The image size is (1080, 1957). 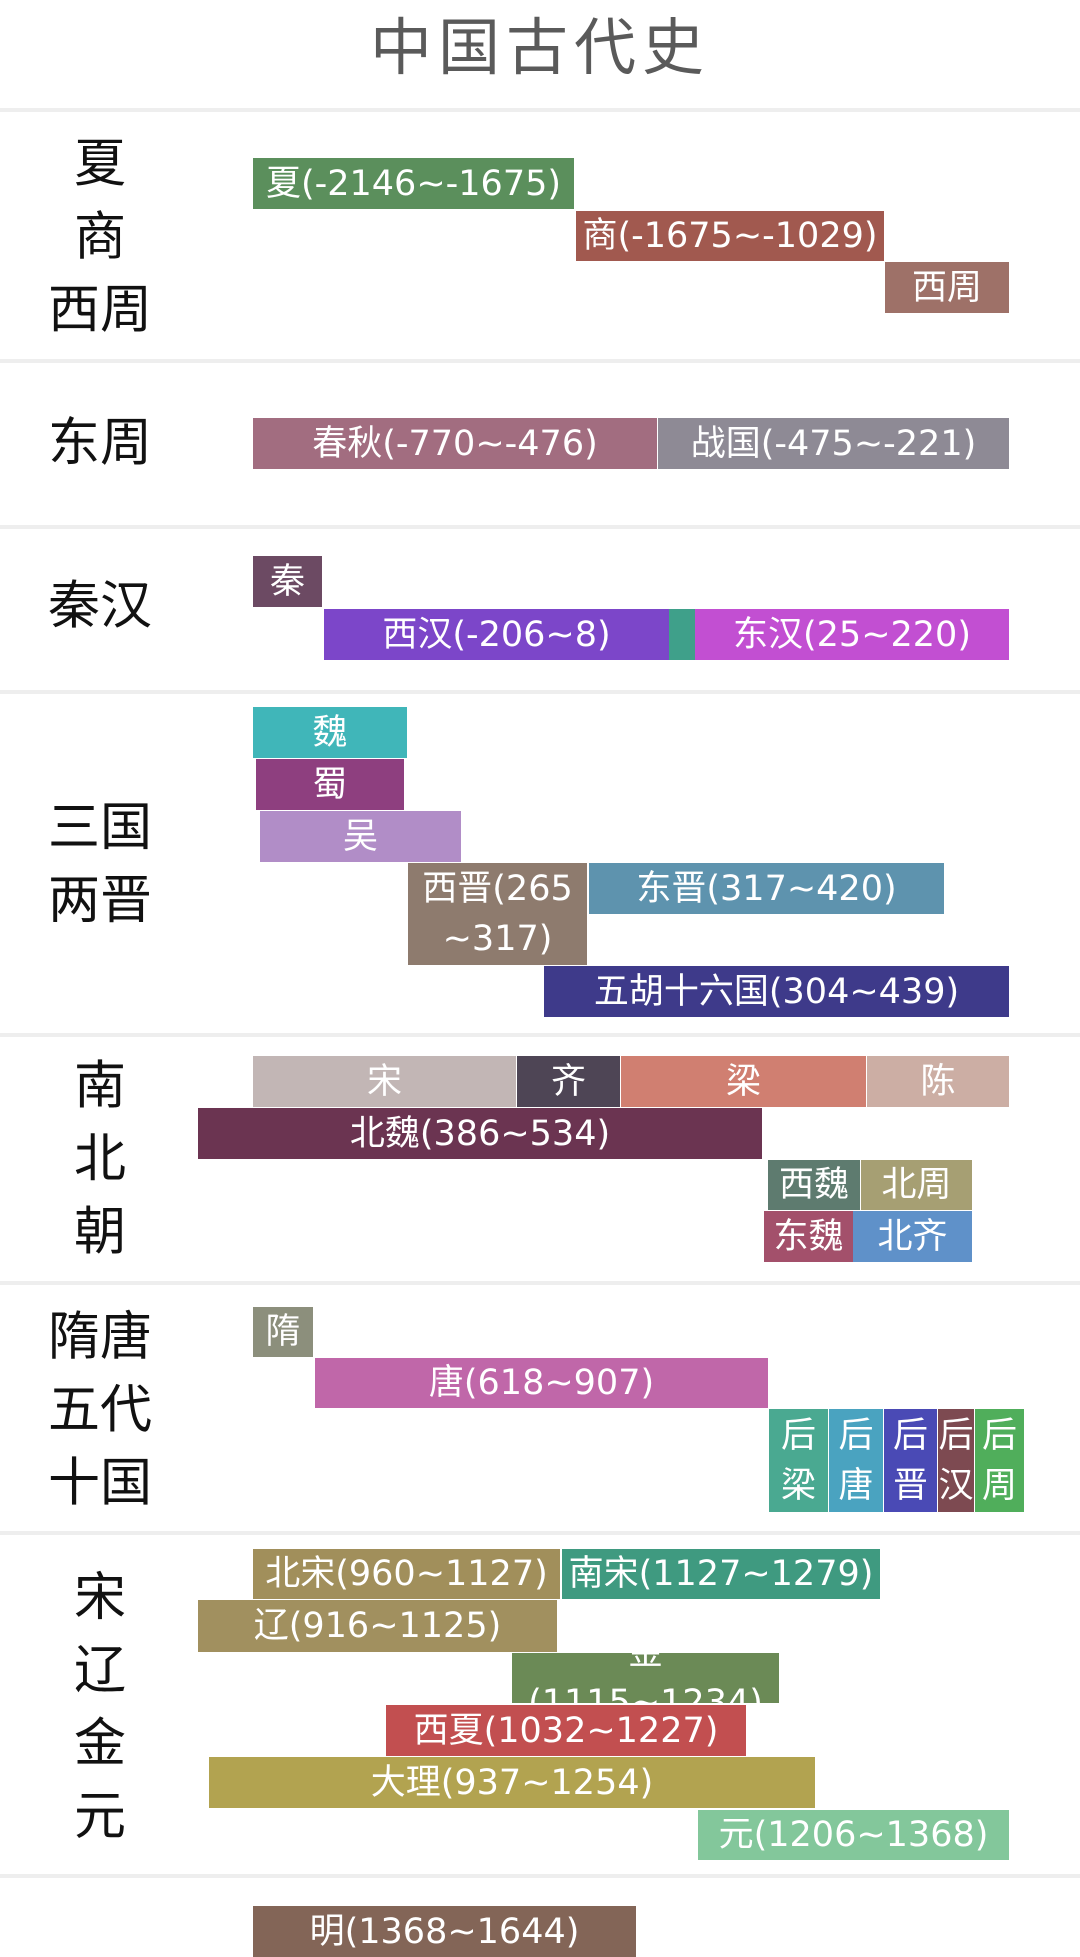 I want to click on bar-ming: 明(1368~1644), so click(x=444, y=1931).